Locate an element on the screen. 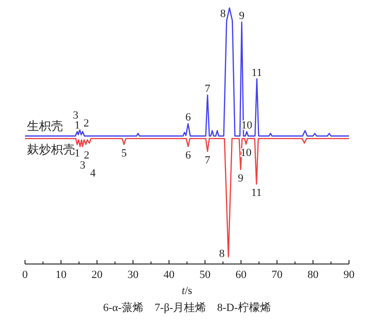 The height and width of the screenshot is (320, 370). x-tick-label: 50 is located at coordinates (205, 275).